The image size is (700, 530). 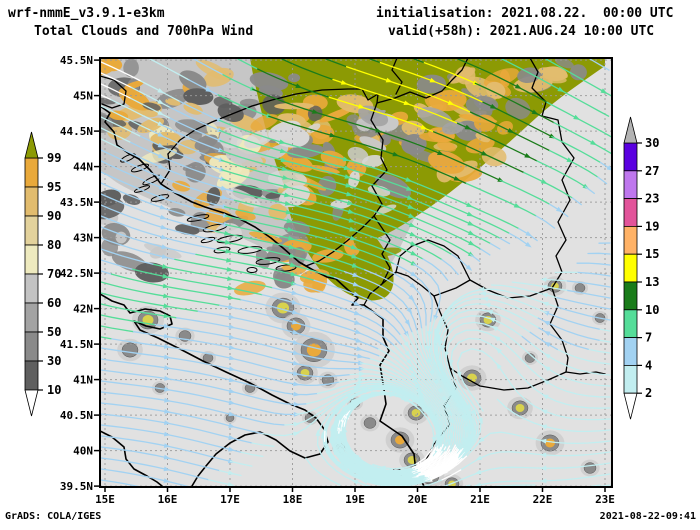 I want to click on lat-label: 45.5N, so click(x=76, y=60).